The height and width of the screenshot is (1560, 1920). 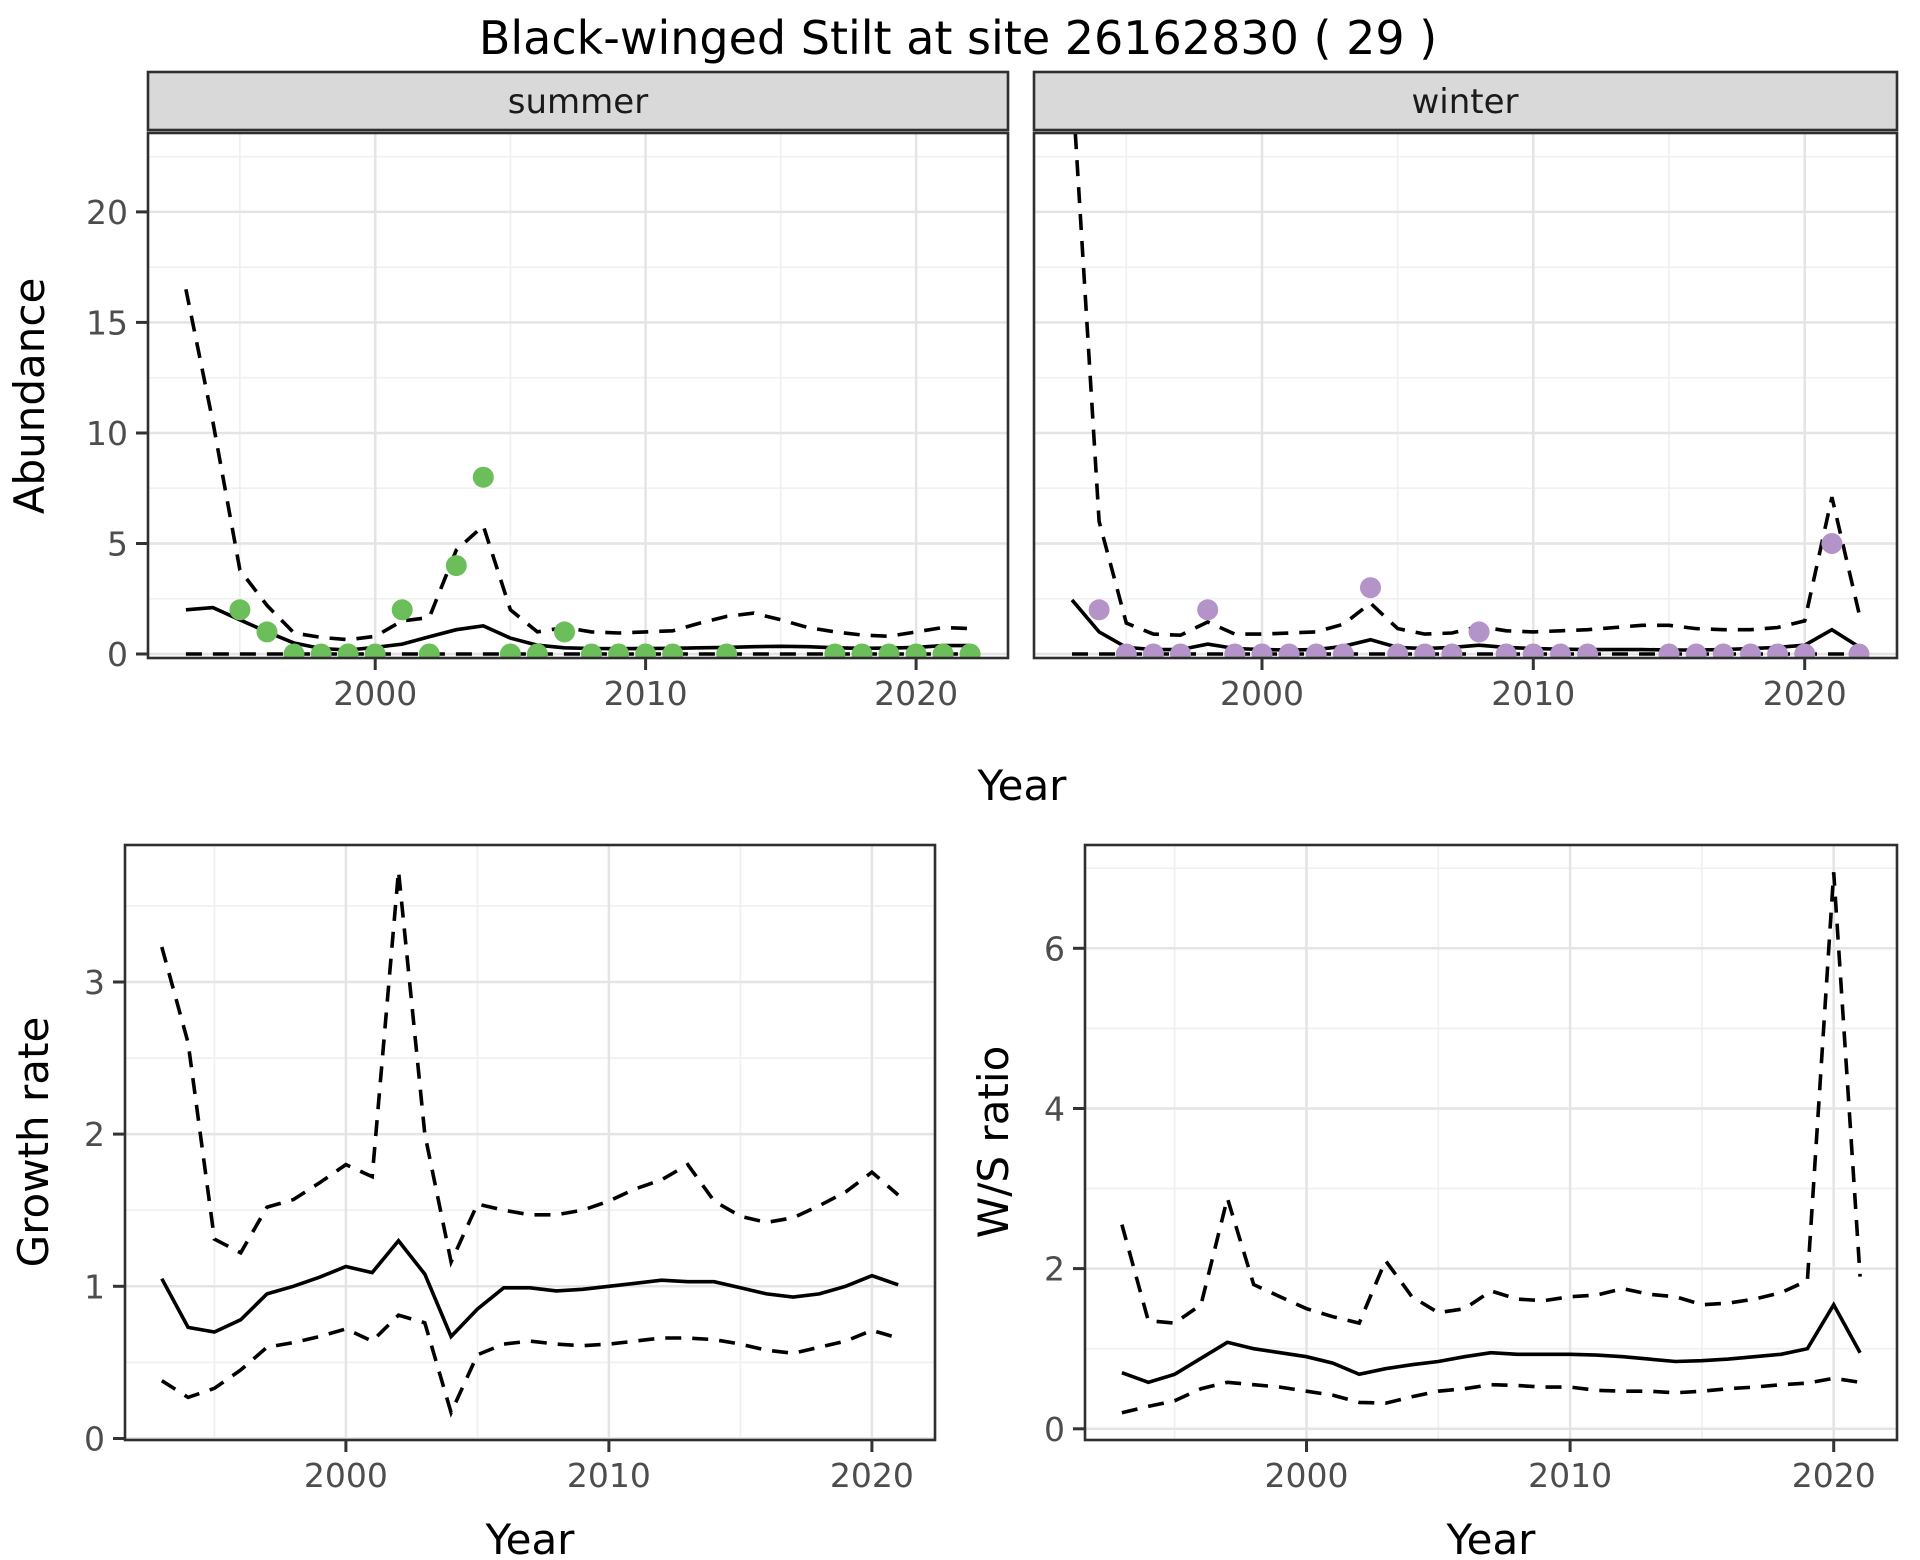 I want to click on y-tick-label: 3, so click(x=94, y=982).